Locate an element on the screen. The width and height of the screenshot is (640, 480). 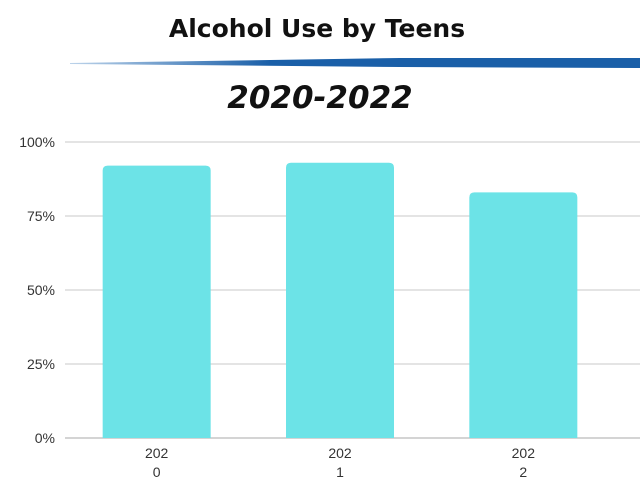
y-tick-label: 75% is located at coordinates (41, 216).